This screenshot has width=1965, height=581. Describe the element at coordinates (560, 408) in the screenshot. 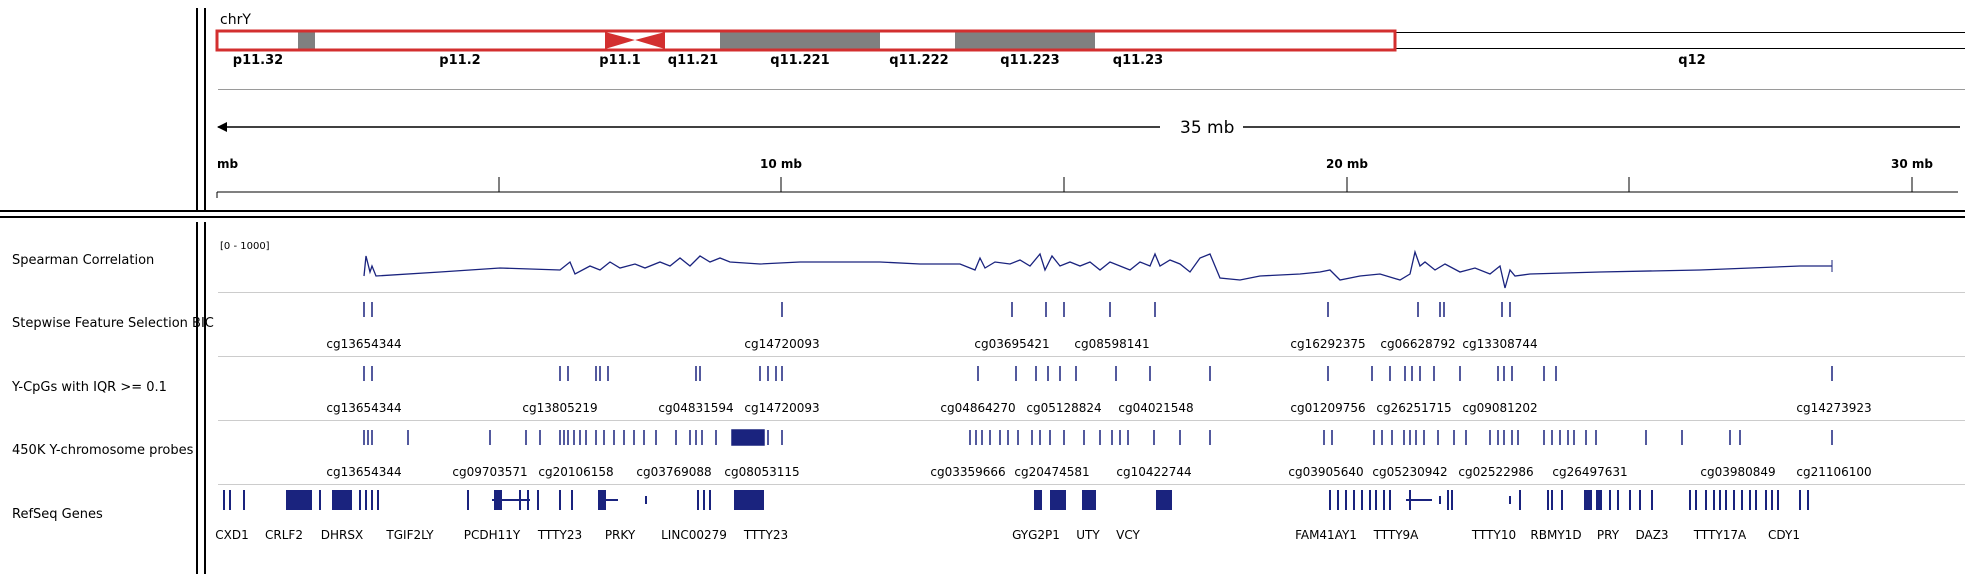

I see `feature-label: cg13805219` at that location.